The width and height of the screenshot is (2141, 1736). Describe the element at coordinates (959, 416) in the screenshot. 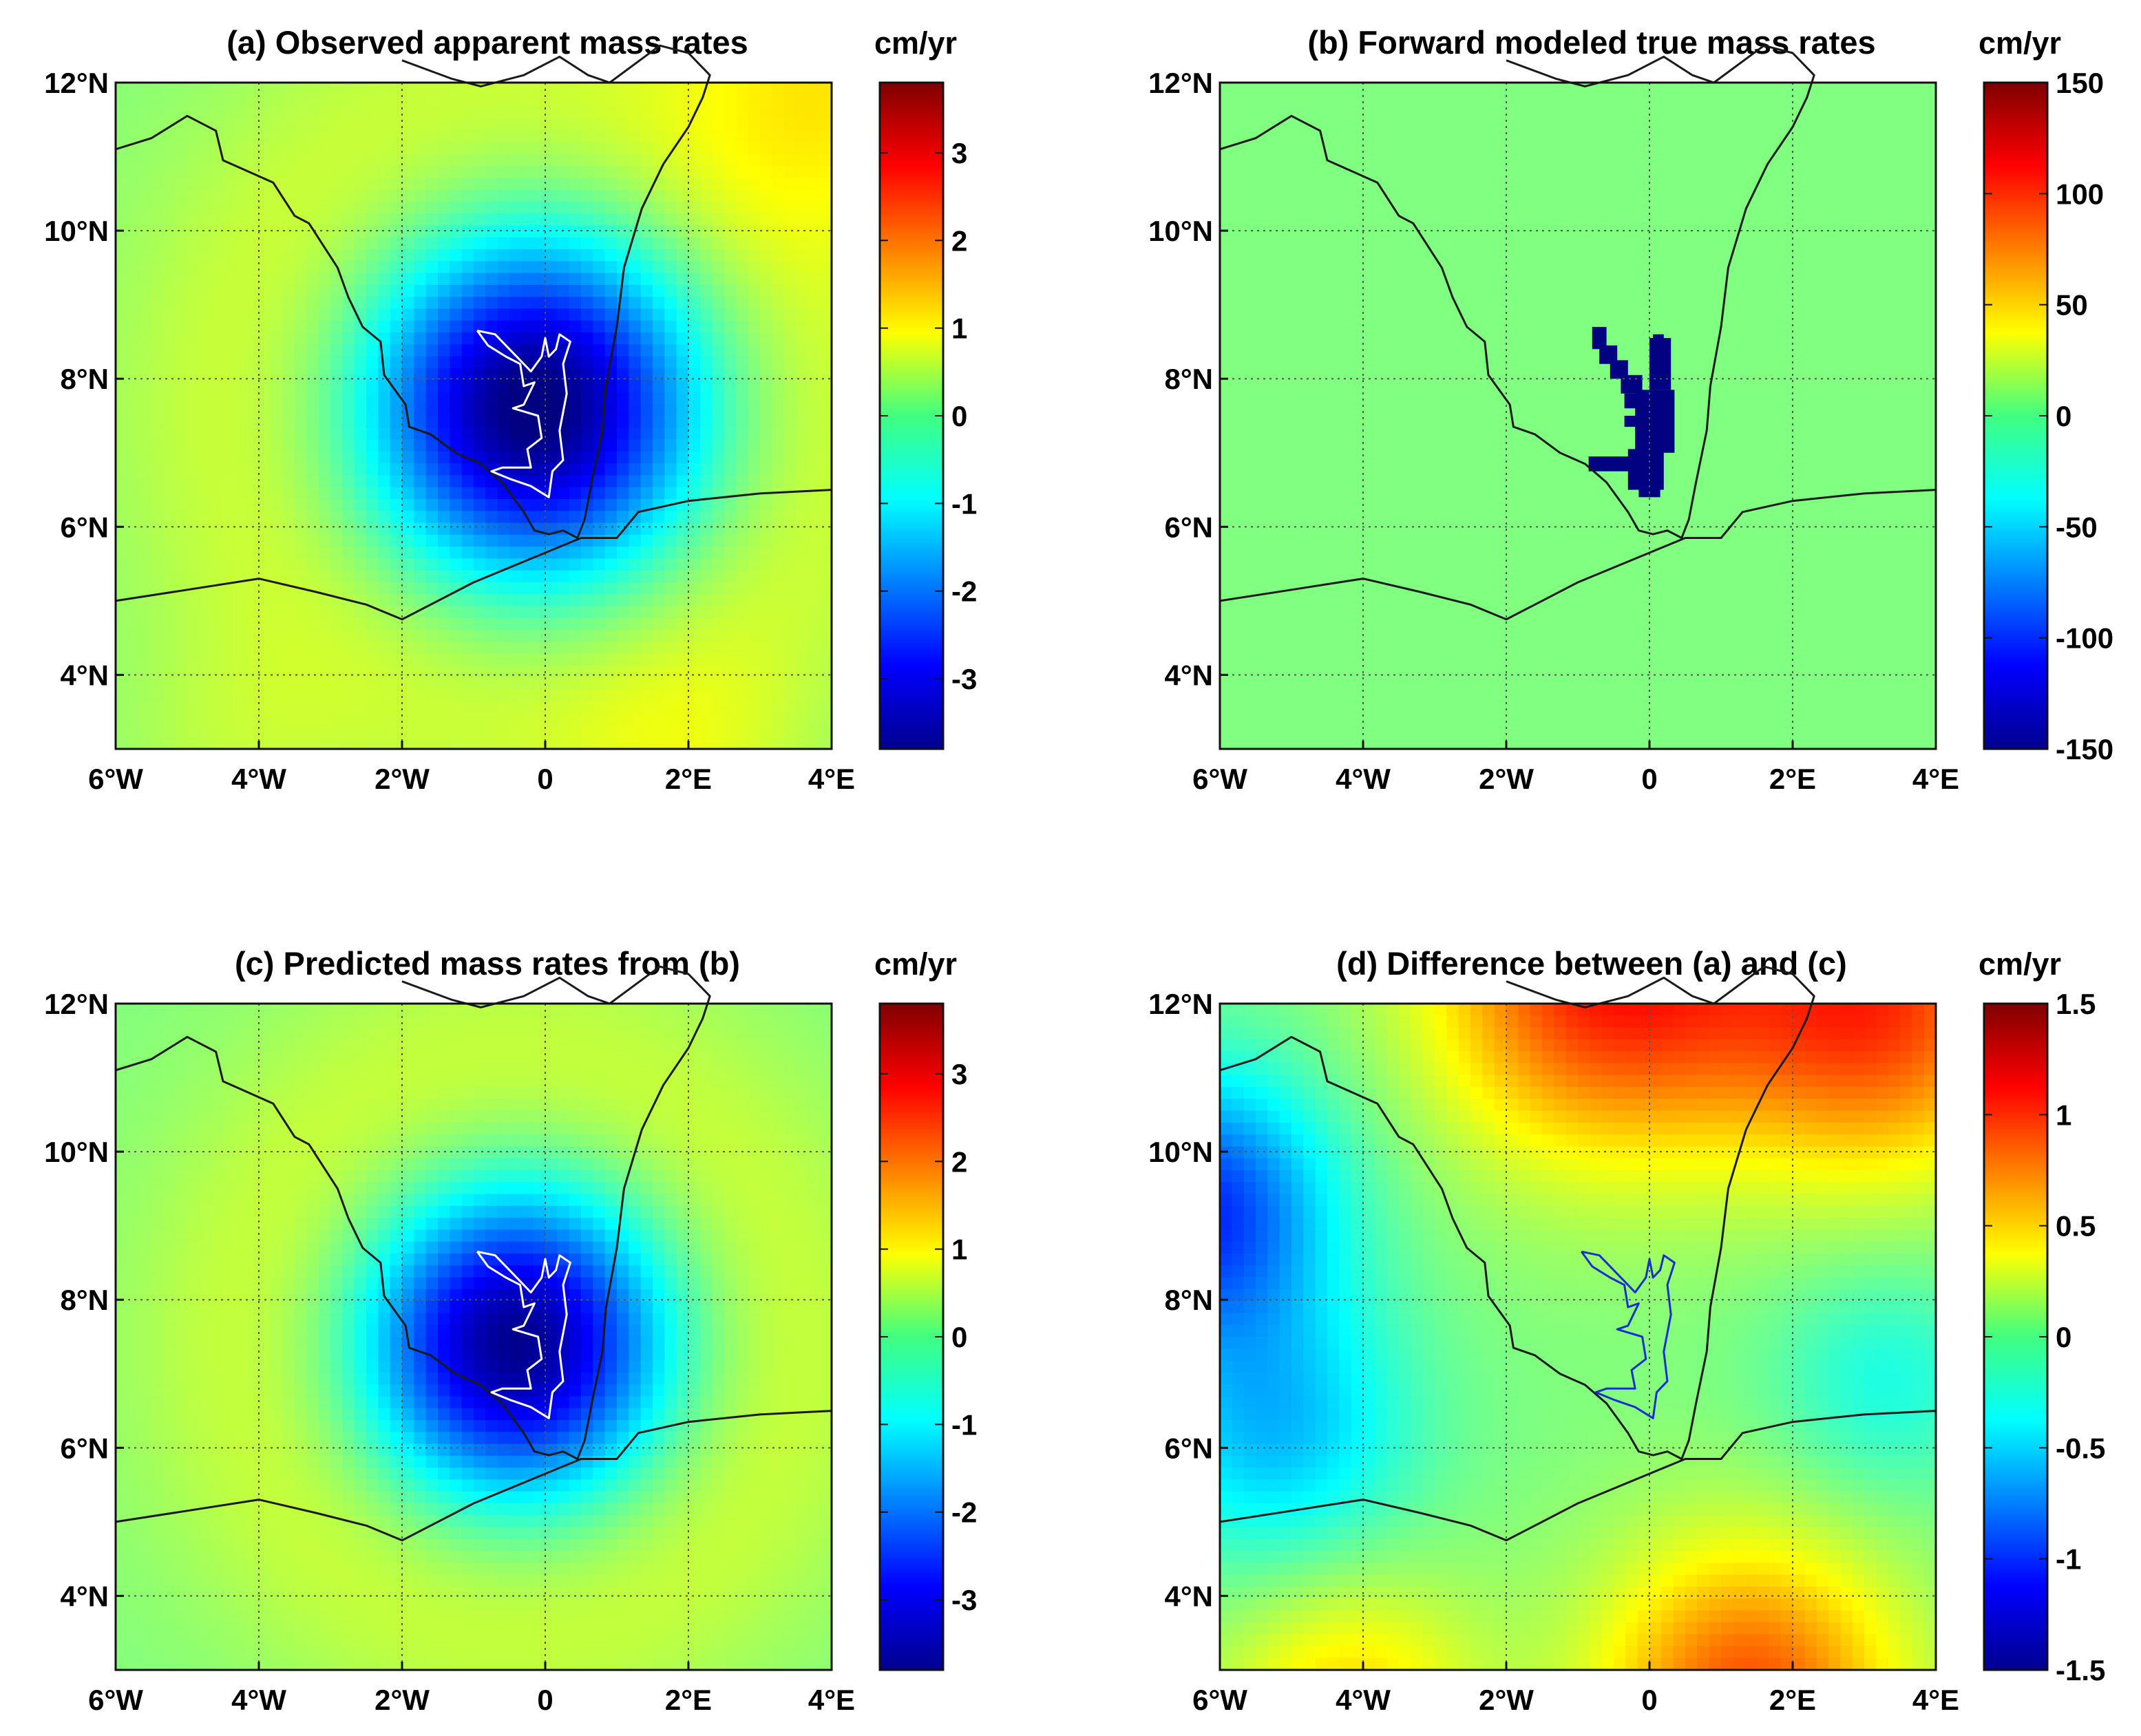

I see `colorbar-tick-label: 0` at that location.